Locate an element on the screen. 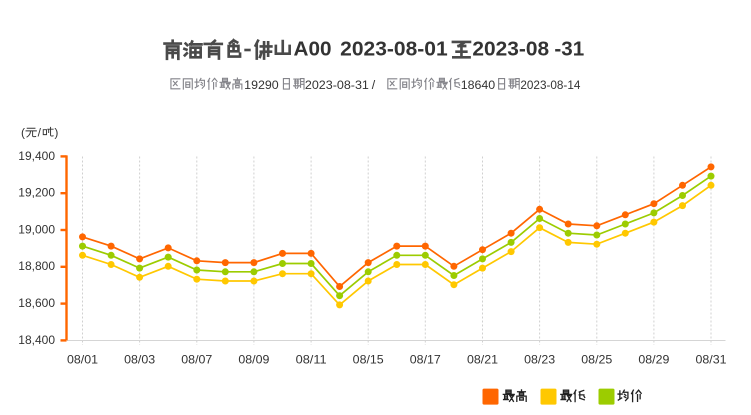  svg-text: 08/15 is located at coordinates (368, 360).